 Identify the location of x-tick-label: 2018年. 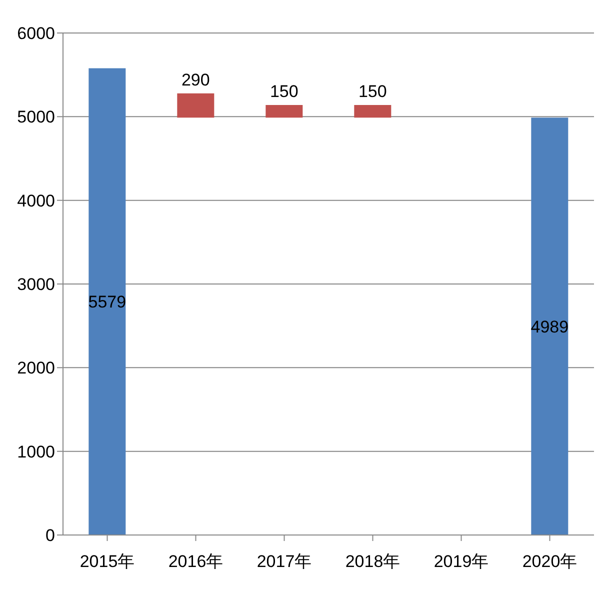
(372, 562).